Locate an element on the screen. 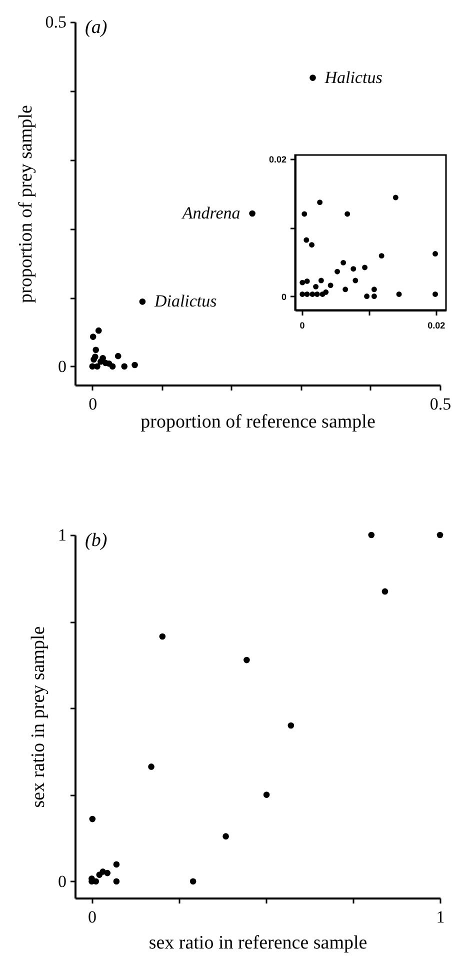 The image size is (454, 957). x-axis-title: sex ratio in reference sample is located at coordinates (258, 943).